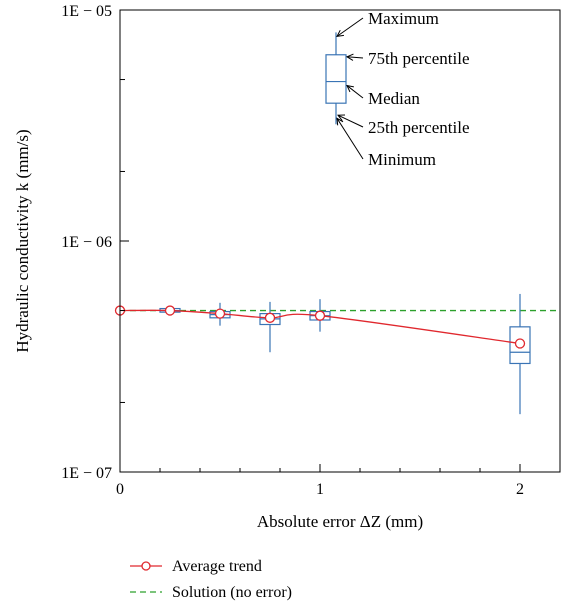 The image size is (574, 611). What do you see at coordinates (403, 18) in the screenshot?
I see `annotation-label: Maximum` at bounding box center [403, 18].